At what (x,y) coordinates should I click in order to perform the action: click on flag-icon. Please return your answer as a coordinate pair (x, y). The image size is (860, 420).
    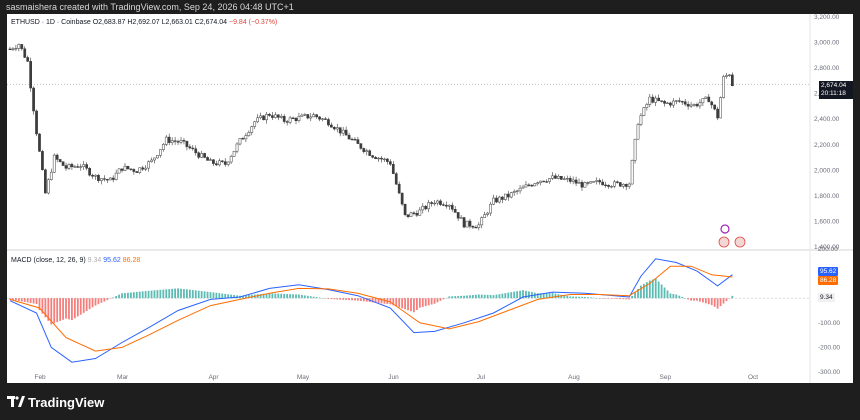
    Looking at the image, I should click on (724, 242).